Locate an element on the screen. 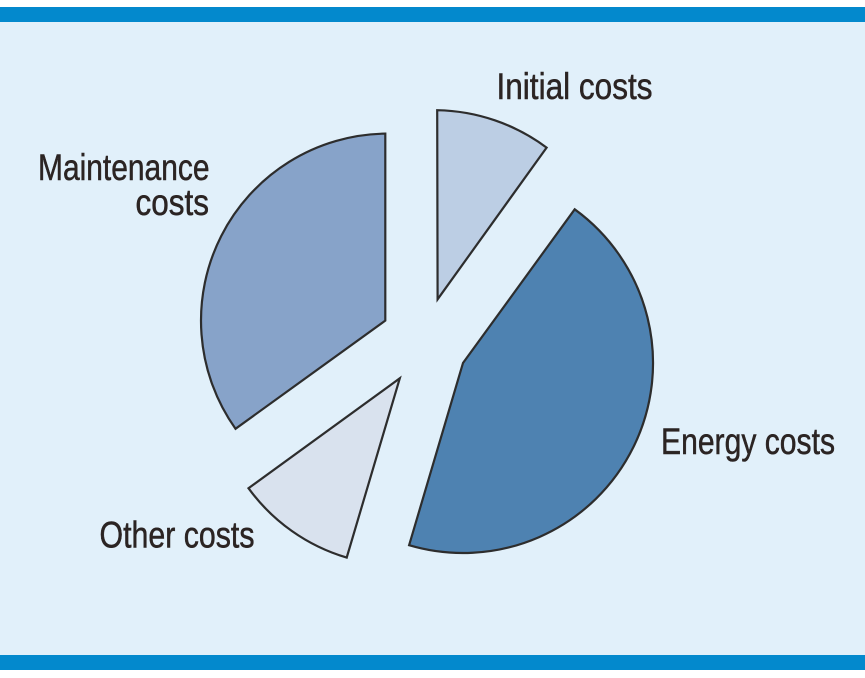 Image resolution: width=865 pixels, height=678 pixels. svg-text: Initial costs is located at coordinates (575, 86).